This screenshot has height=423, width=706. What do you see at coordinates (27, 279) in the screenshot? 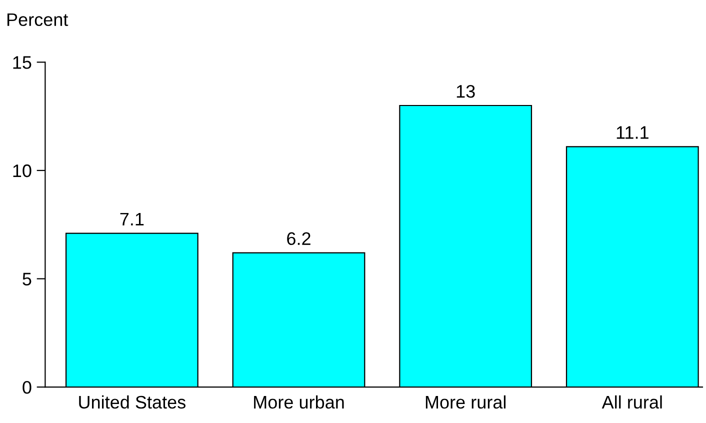
I see `y-tick-label: 5` at bounding box center [27, 279].